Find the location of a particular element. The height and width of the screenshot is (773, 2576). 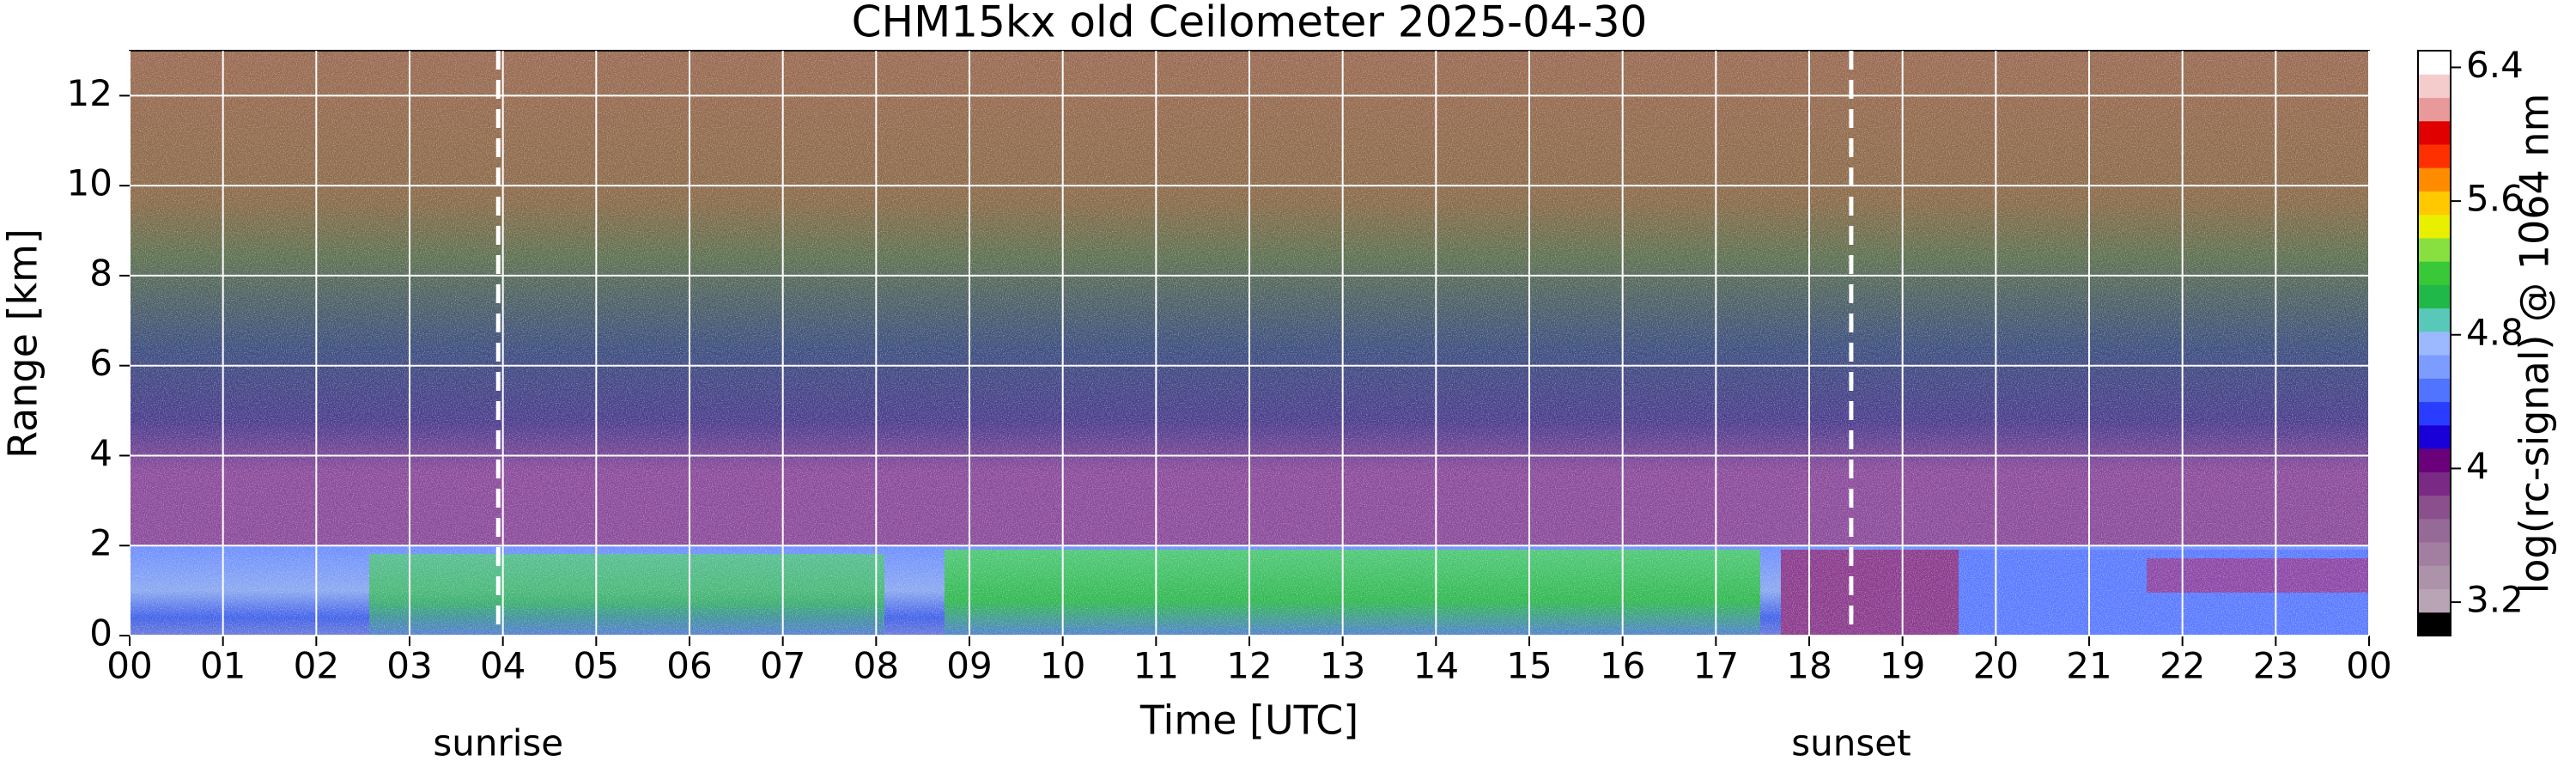

colorbar-tick-label: 4 is located at coordinates (2478, 466).